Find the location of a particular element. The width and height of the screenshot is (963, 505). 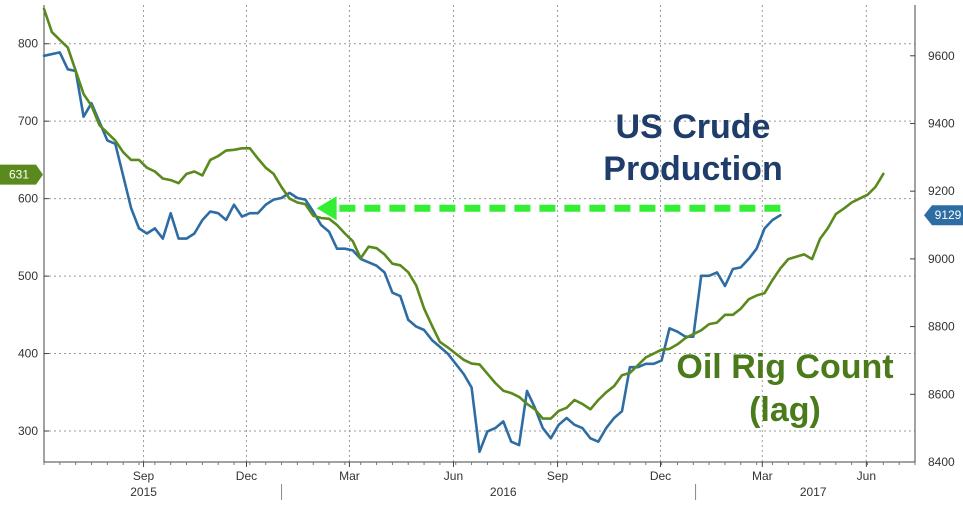

left-value-badge is located at coordinates (21, 174).